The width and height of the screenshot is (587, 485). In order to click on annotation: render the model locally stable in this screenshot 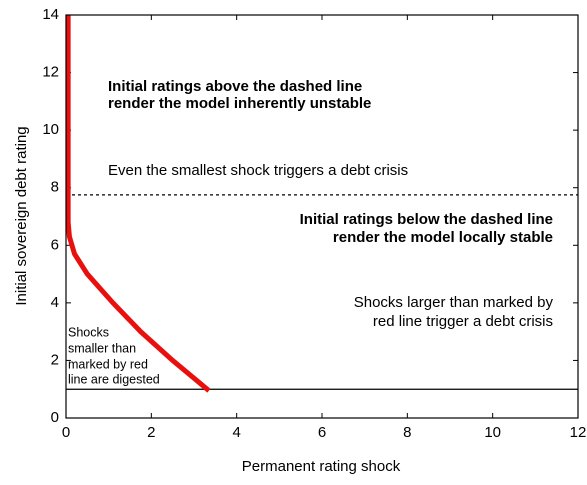, I will do `click(443, 237)`.